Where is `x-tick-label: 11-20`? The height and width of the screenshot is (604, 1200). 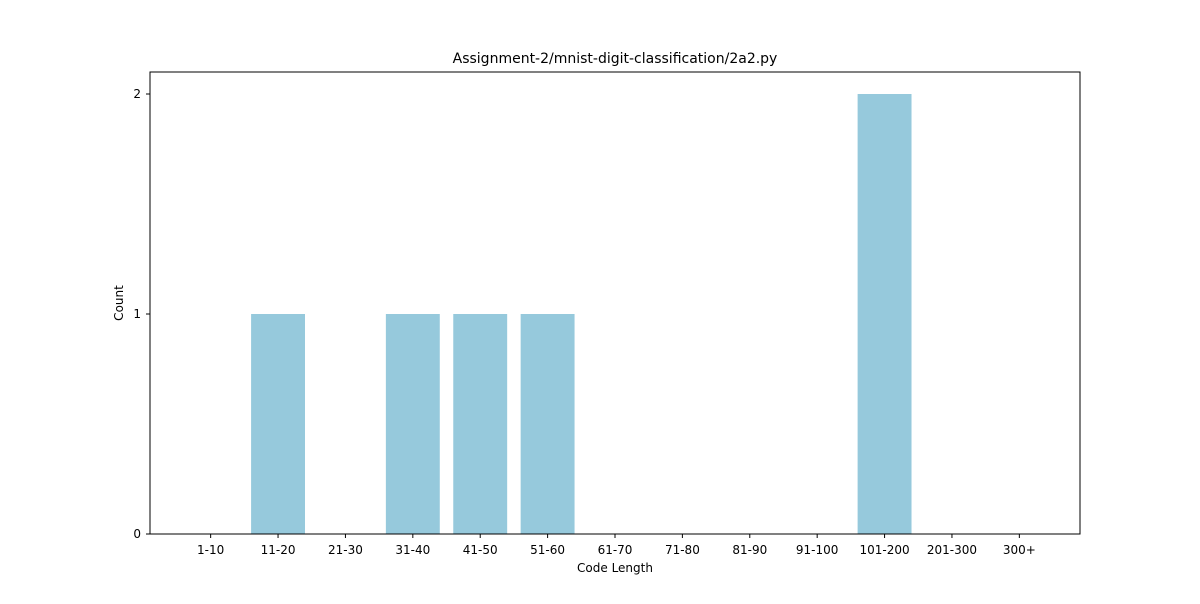
x-tick-label: 11-20 is located at coordinates (278, 550).